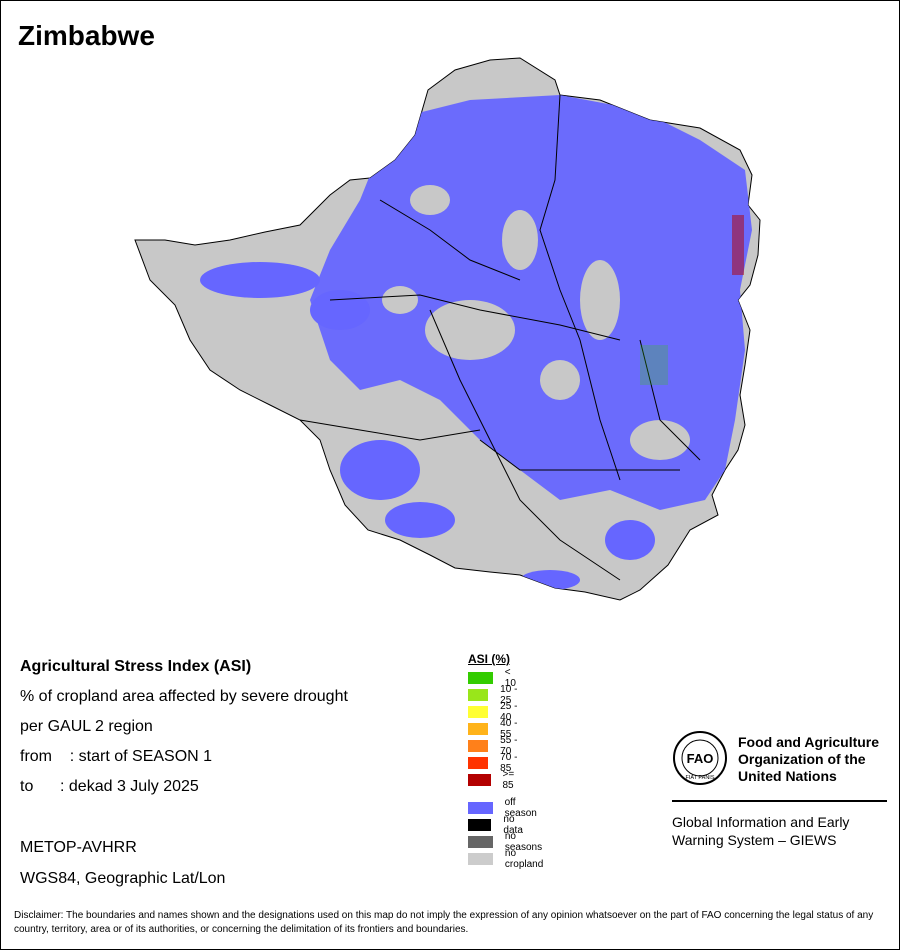 This screenshot has height=950, width=900. What do you see at coordinates (494, 729) in the screenshot?
I see `legend-item: 40 - 55` at bounding box center [494, 729].